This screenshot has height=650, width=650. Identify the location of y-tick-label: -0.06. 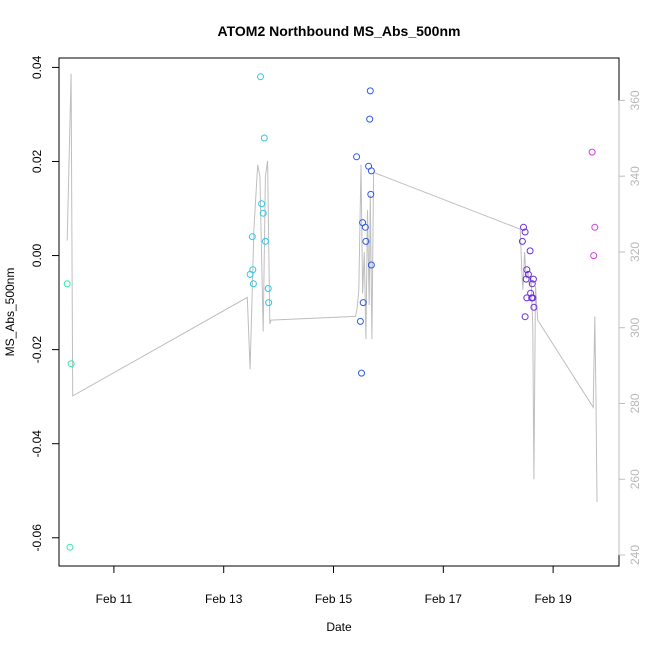
(37, 538).